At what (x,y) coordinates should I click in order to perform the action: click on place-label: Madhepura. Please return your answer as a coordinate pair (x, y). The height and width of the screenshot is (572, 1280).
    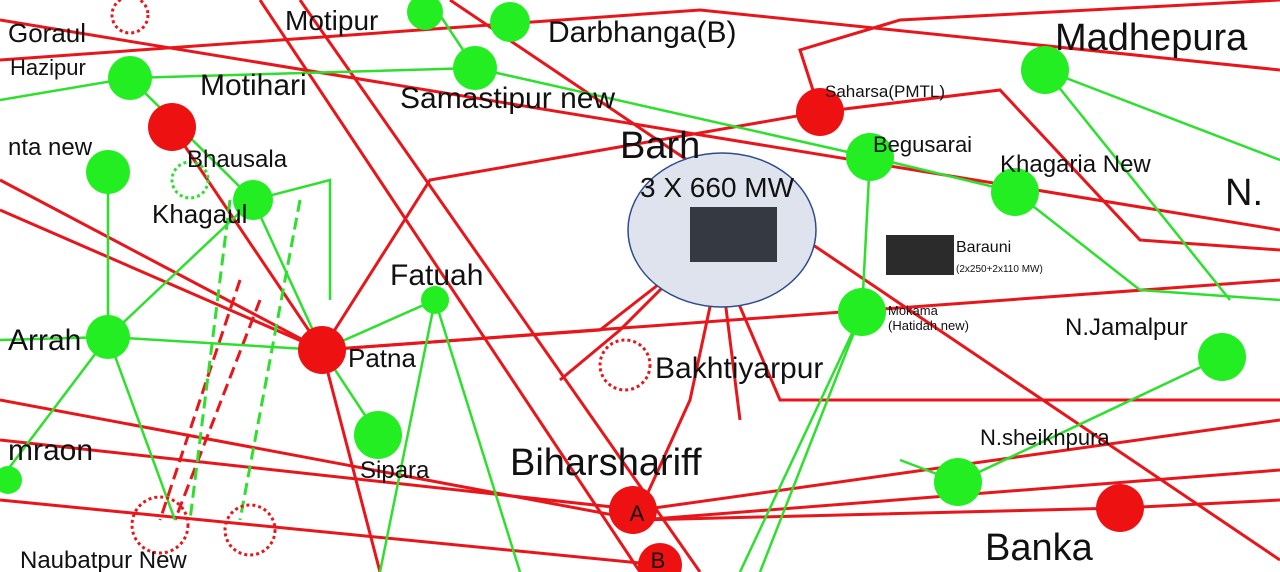
    Looking at the image, I should click on (1151, 38).